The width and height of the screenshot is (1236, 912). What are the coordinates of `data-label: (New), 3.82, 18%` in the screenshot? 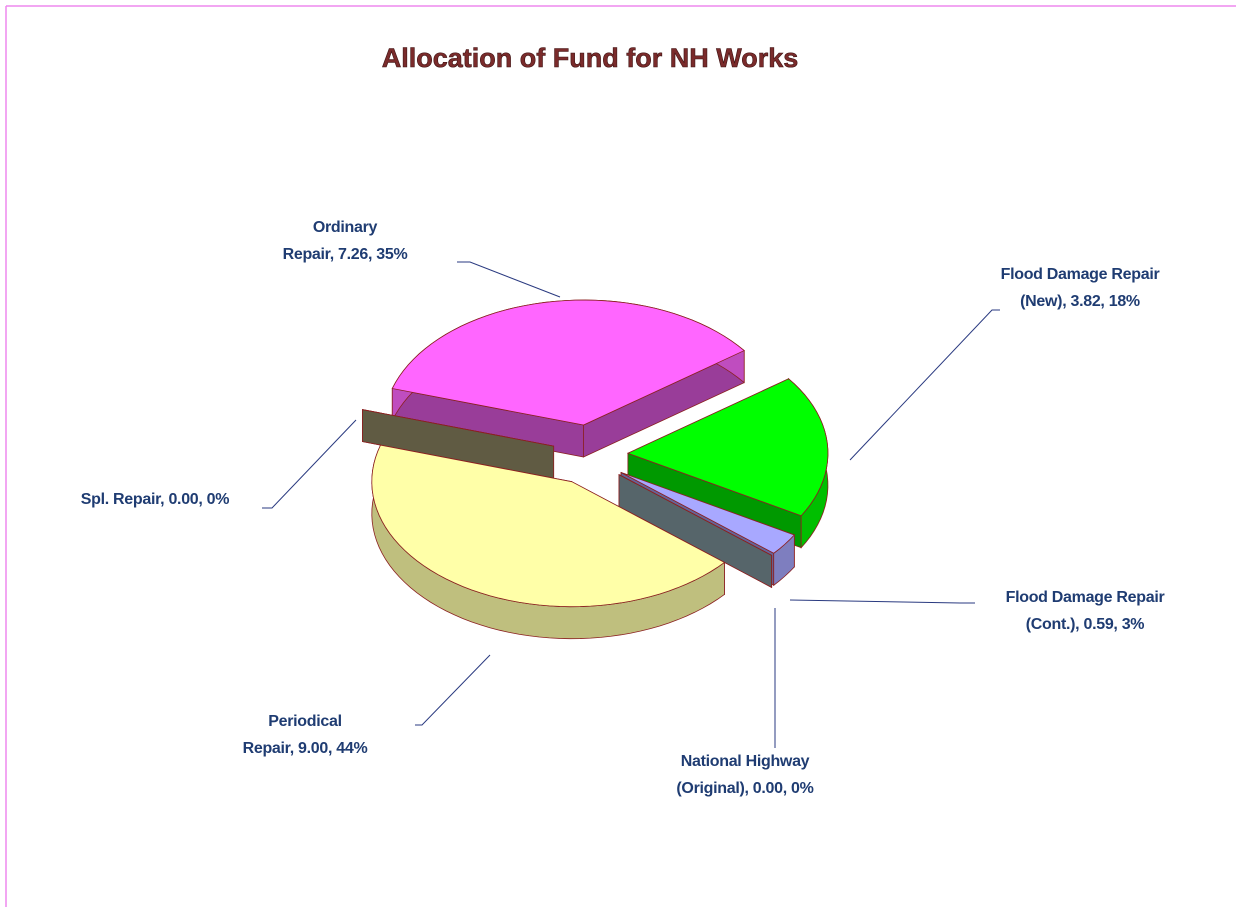 It's located at (1080, 301).